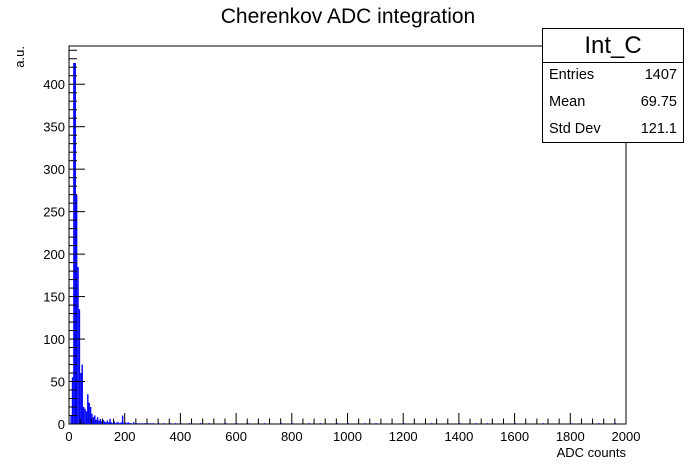  Describe the element at coordinates (348, 16) in the screenshot. I see `chart-title: Cherenkov ADC integration` at that location.